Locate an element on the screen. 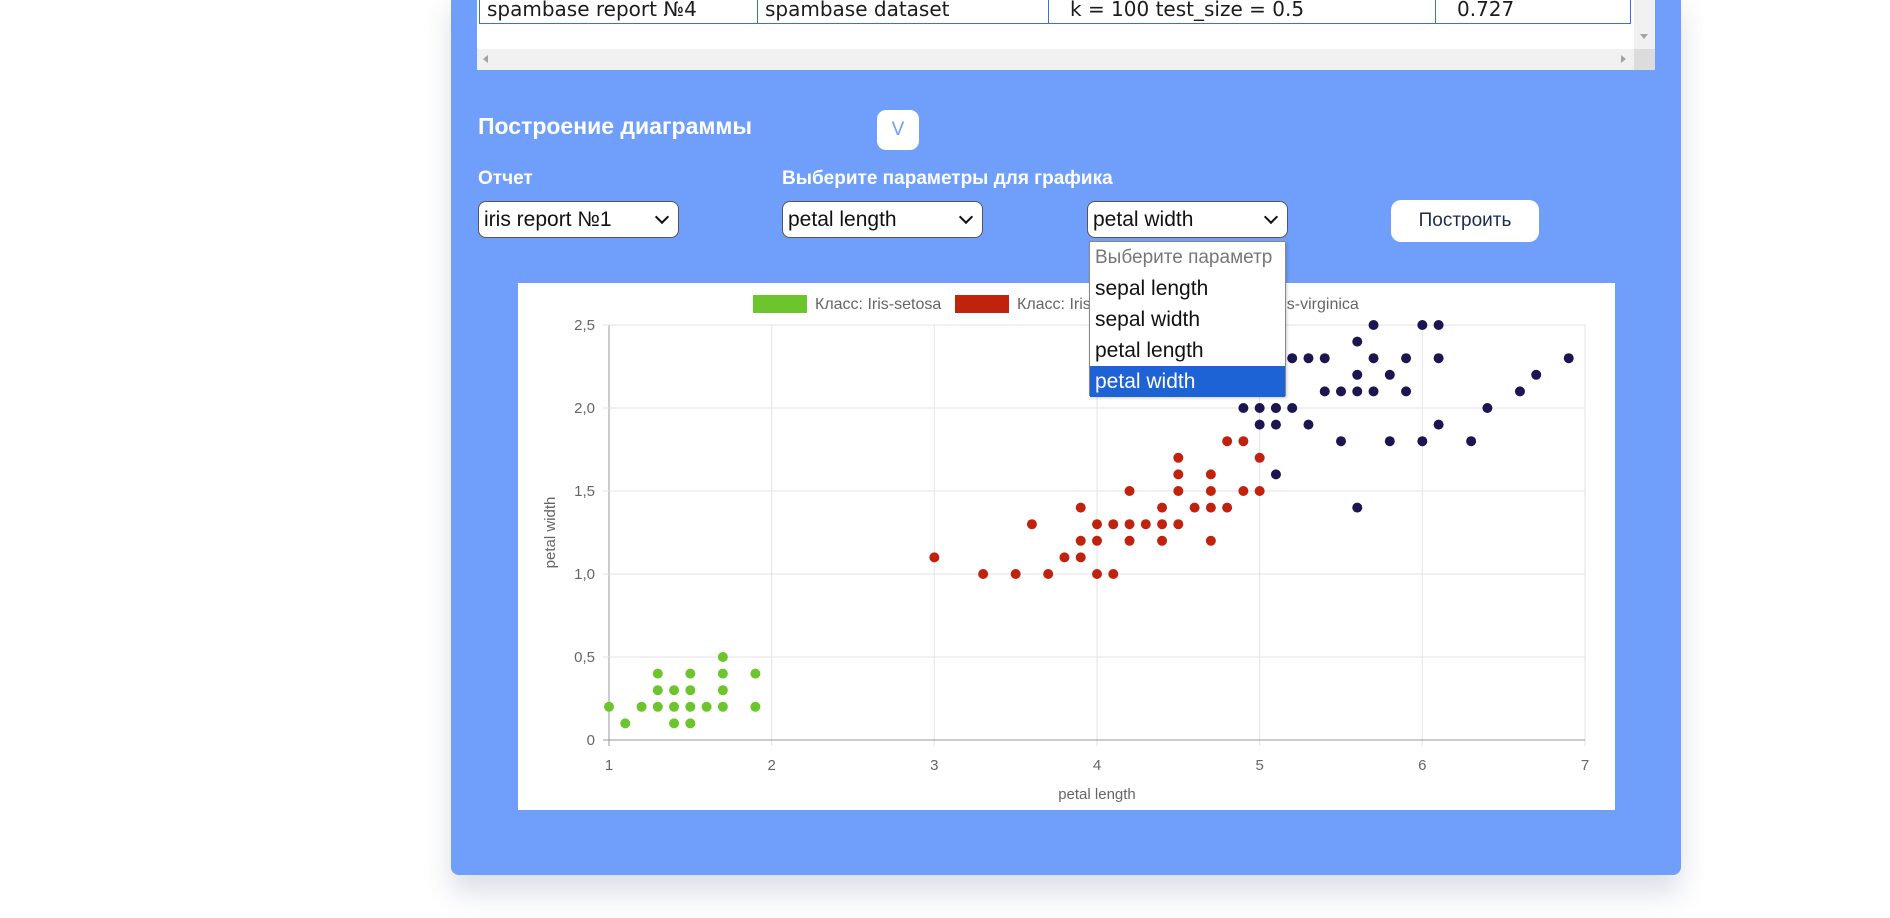 This screenshot has height=918, width=1890. x-tick-label: 7 is located at coordinates (1585, 765).